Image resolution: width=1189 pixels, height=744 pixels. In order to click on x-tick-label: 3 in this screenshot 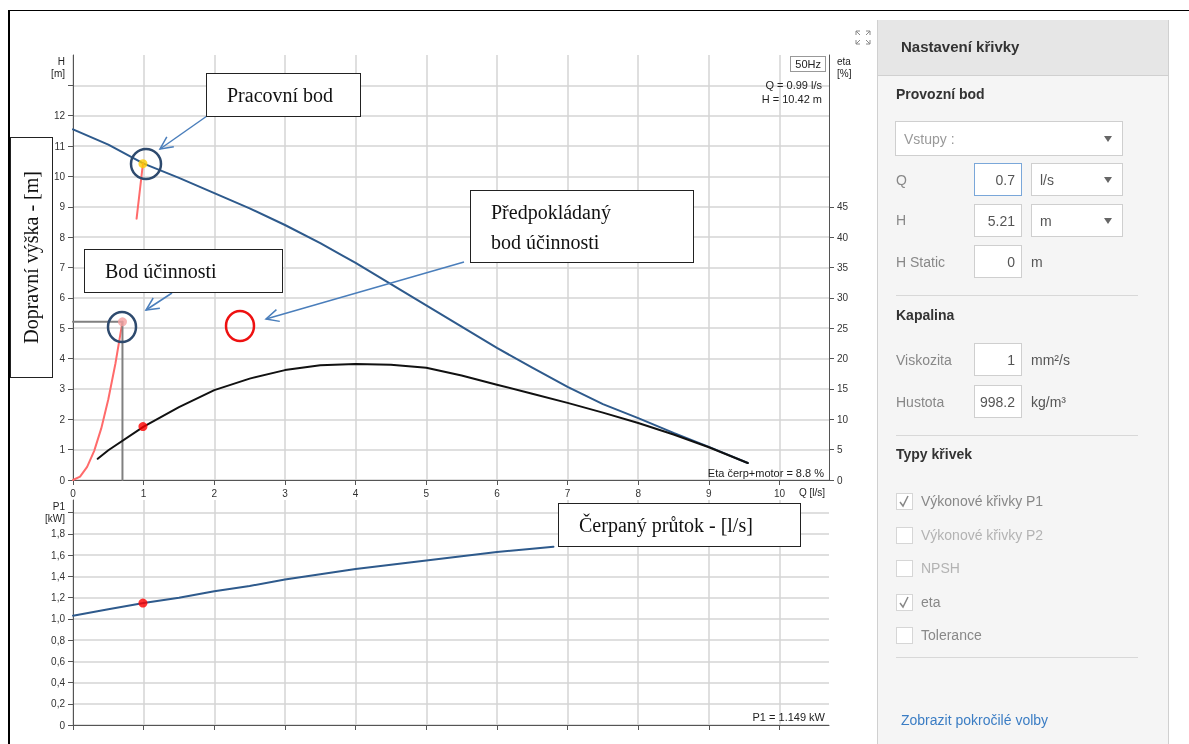, I will do `click(285, 493)`.